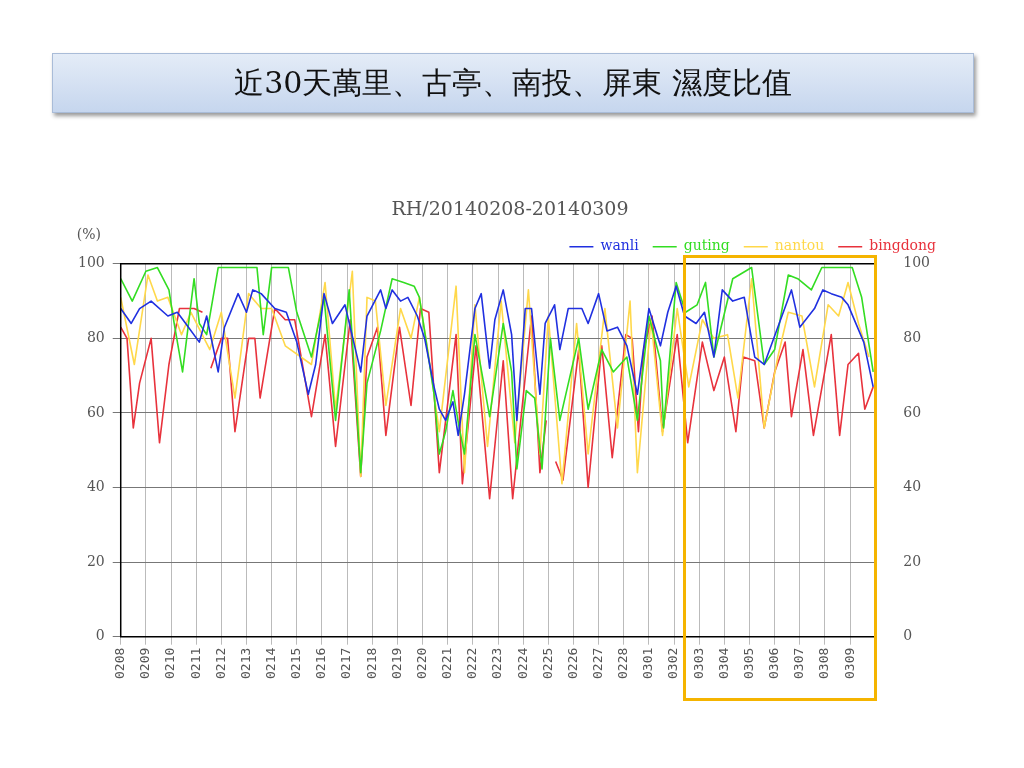 The image size is (1024, 768). What do you see at coordinates (120, 663) in the screenshot?
I see `x-tick-label: 0208` at bounding box center [120, 663].